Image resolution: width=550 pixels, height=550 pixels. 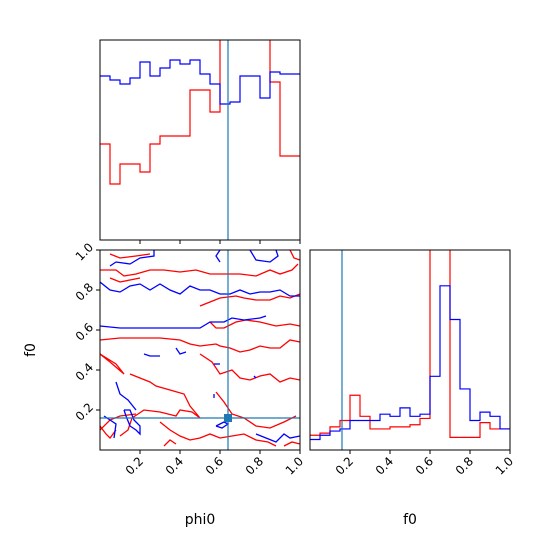 I want to click on frame-f0-histogram, so click(x=410, y=350).